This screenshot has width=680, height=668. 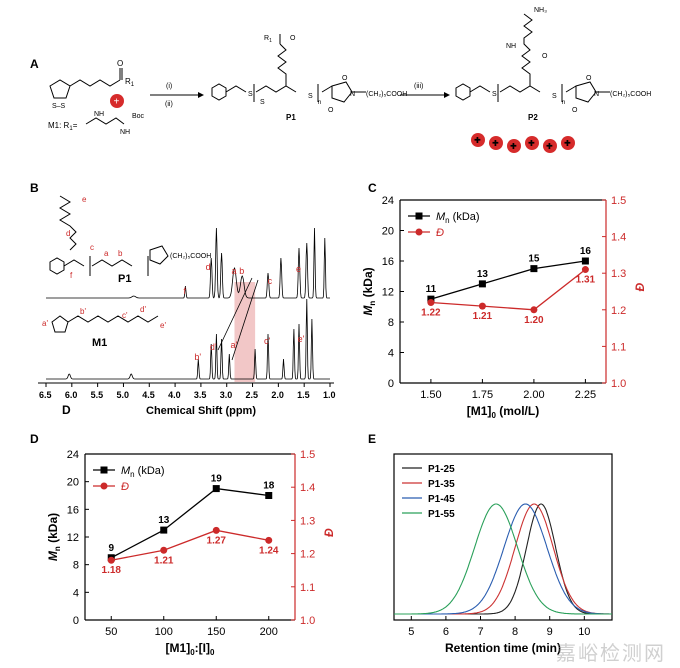 I want to click on y-right-tick-label: 1.1, so click(x=307, y=588).